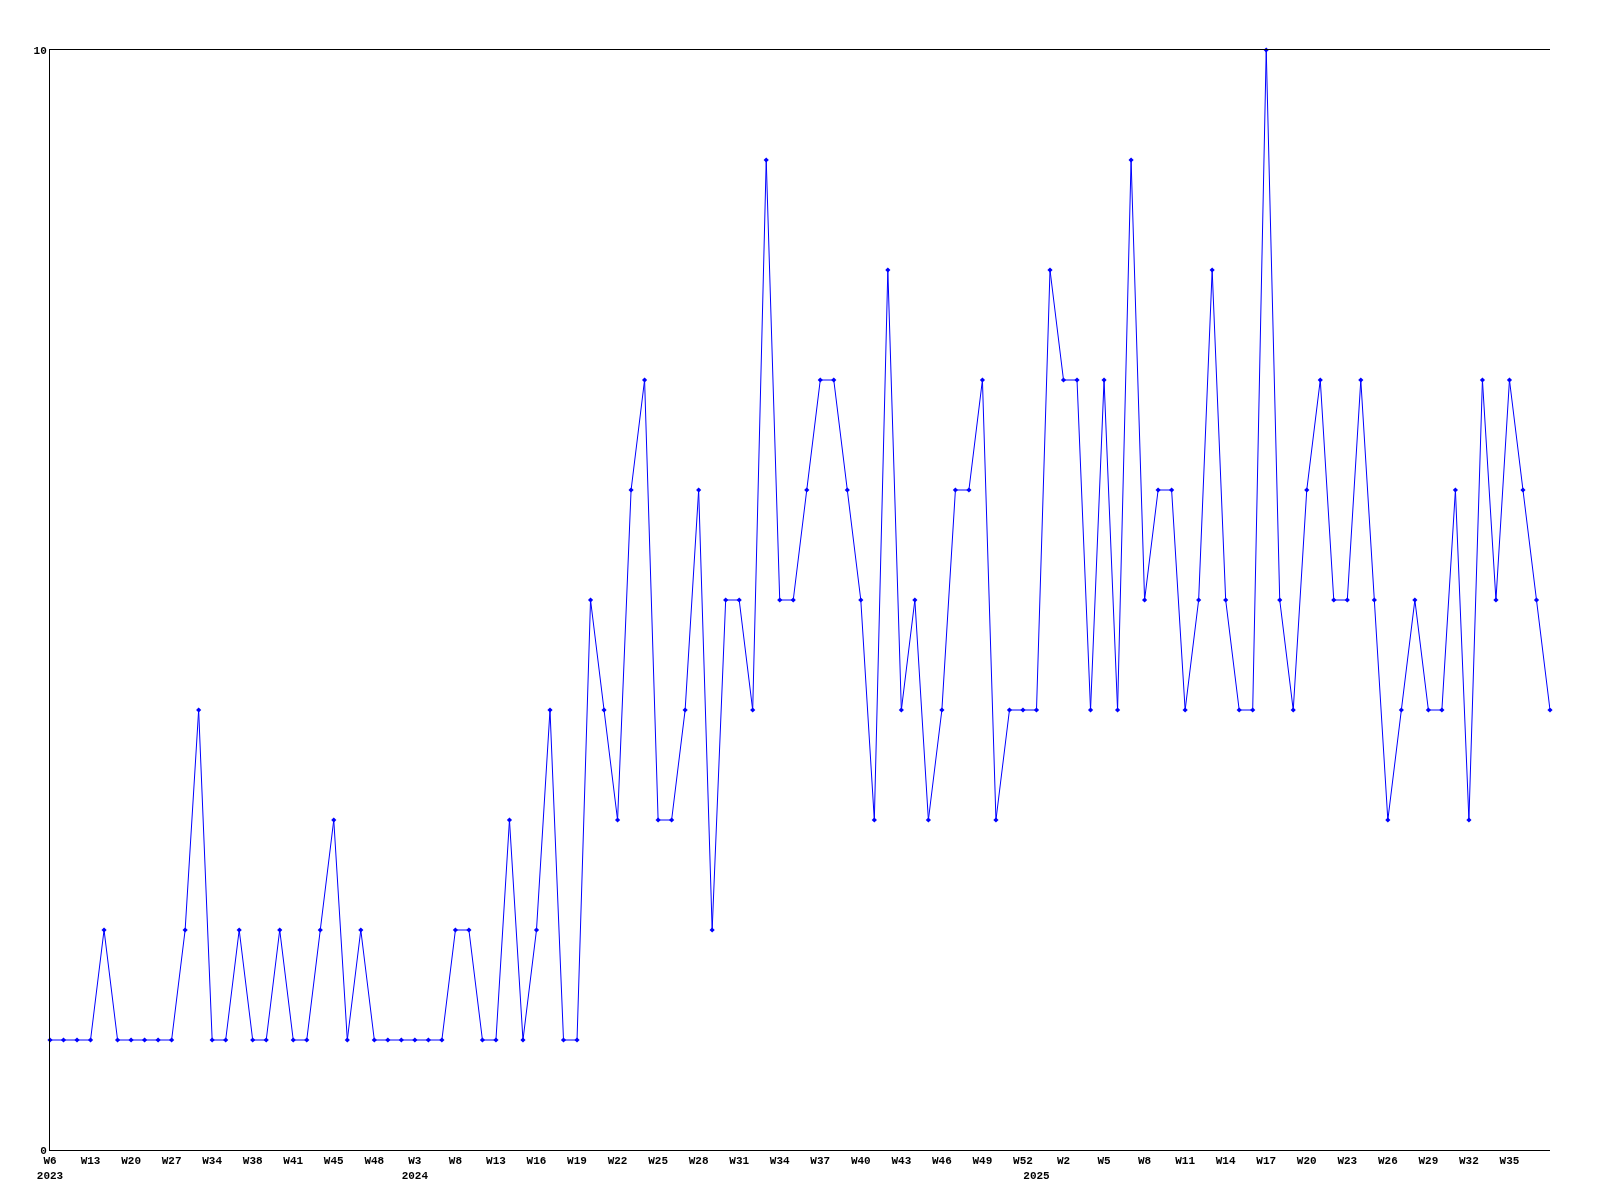 The width and height of the screenshot is (1600, 1200). I want to click on x-tick-label: W11, so click(1185, 1161).